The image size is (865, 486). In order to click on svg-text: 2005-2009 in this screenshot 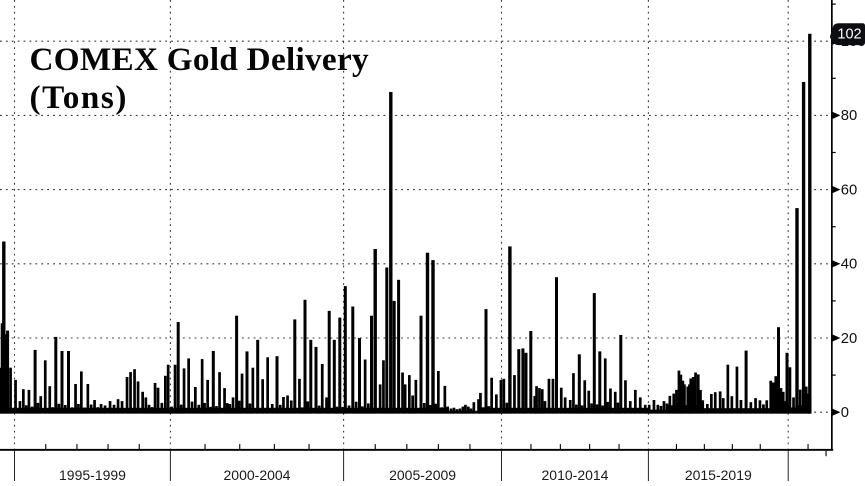, I will do `click(422, 474)`.